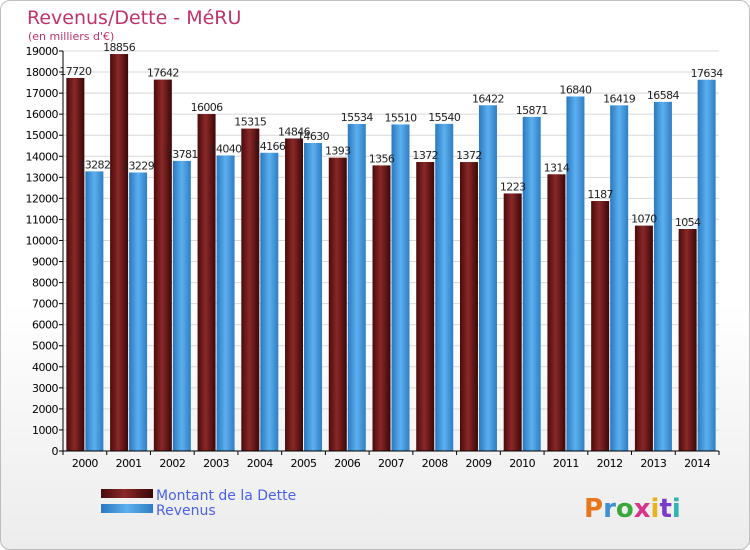 This screenshot has height=550, width=750. I want to click on bar-dette-2012, so click(600, 326).